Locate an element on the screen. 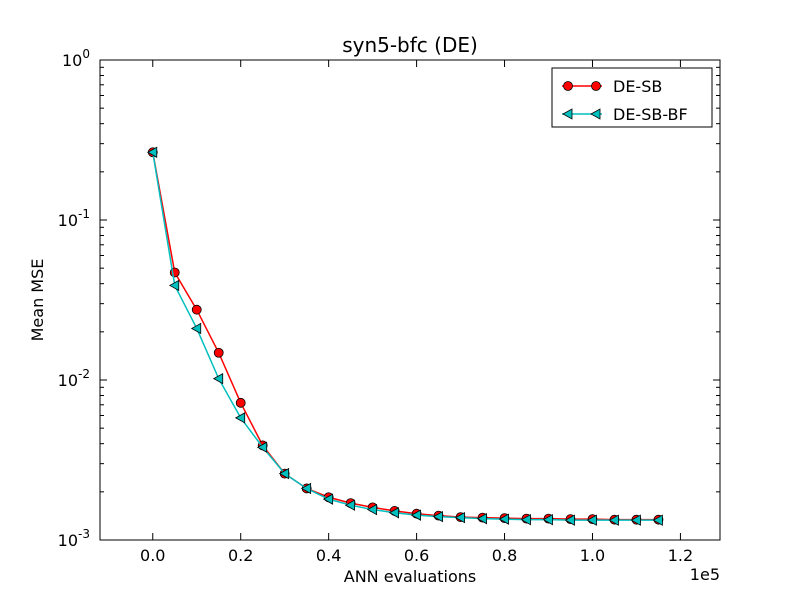 This screenshot has height=600, width=800. y-tick-label: 10⁻³ is located at coordinates (74, 538).